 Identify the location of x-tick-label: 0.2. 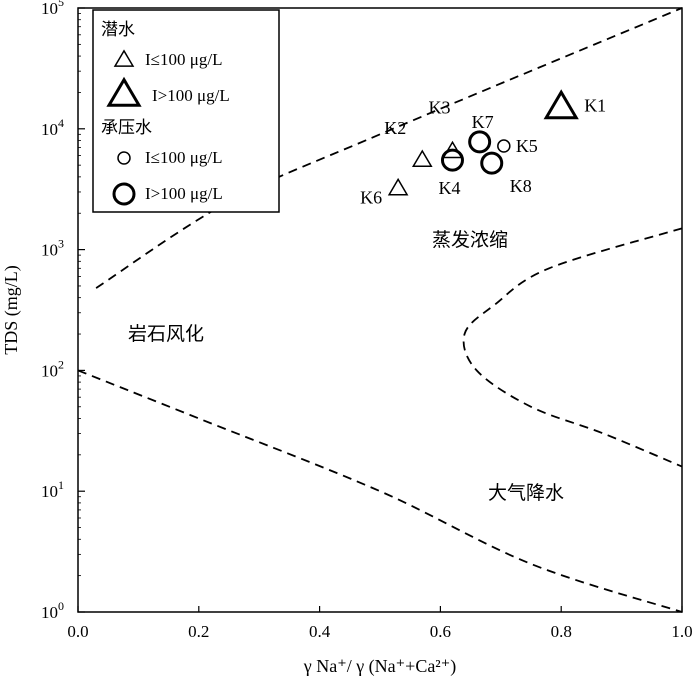
(198, 631).